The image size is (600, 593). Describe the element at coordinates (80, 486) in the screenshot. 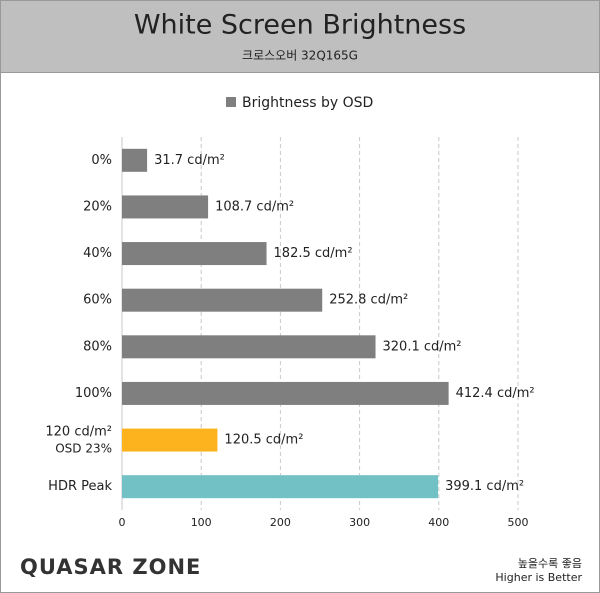

I see `y-tick-label: HDR Peak` at that location.